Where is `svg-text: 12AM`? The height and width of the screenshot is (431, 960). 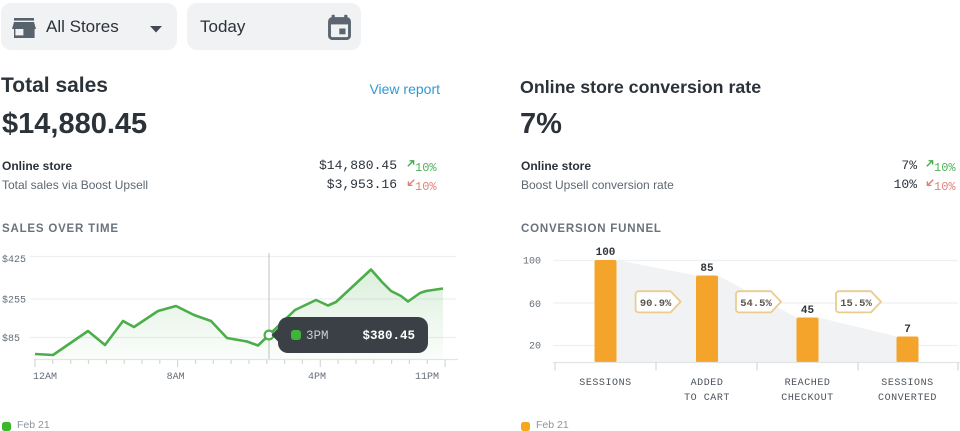
svg-text: 12AM is located at coordinates (45, 377).